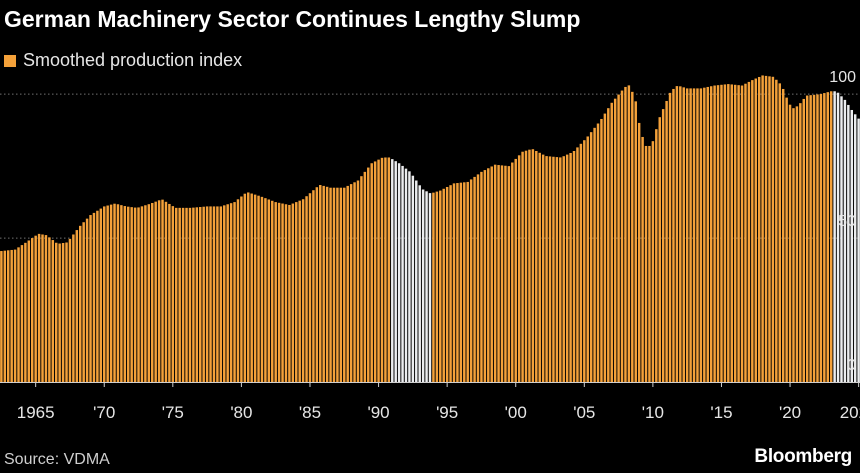 The image size is (860, 473). Describe the element at coordinates (584, 412) in the screenshot. I see `x-tick-label: '05` at that location.